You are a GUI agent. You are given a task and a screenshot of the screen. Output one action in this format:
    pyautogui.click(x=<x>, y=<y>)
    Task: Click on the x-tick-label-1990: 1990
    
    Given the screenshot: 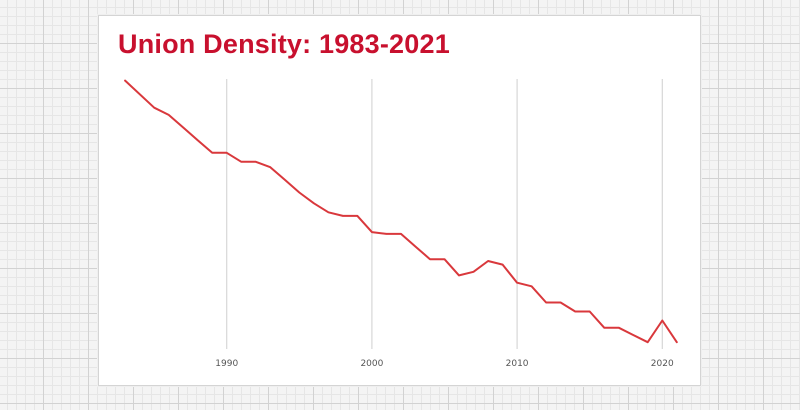 What is the action you would take?
    pyautogui.click(x=226, y=364)
    